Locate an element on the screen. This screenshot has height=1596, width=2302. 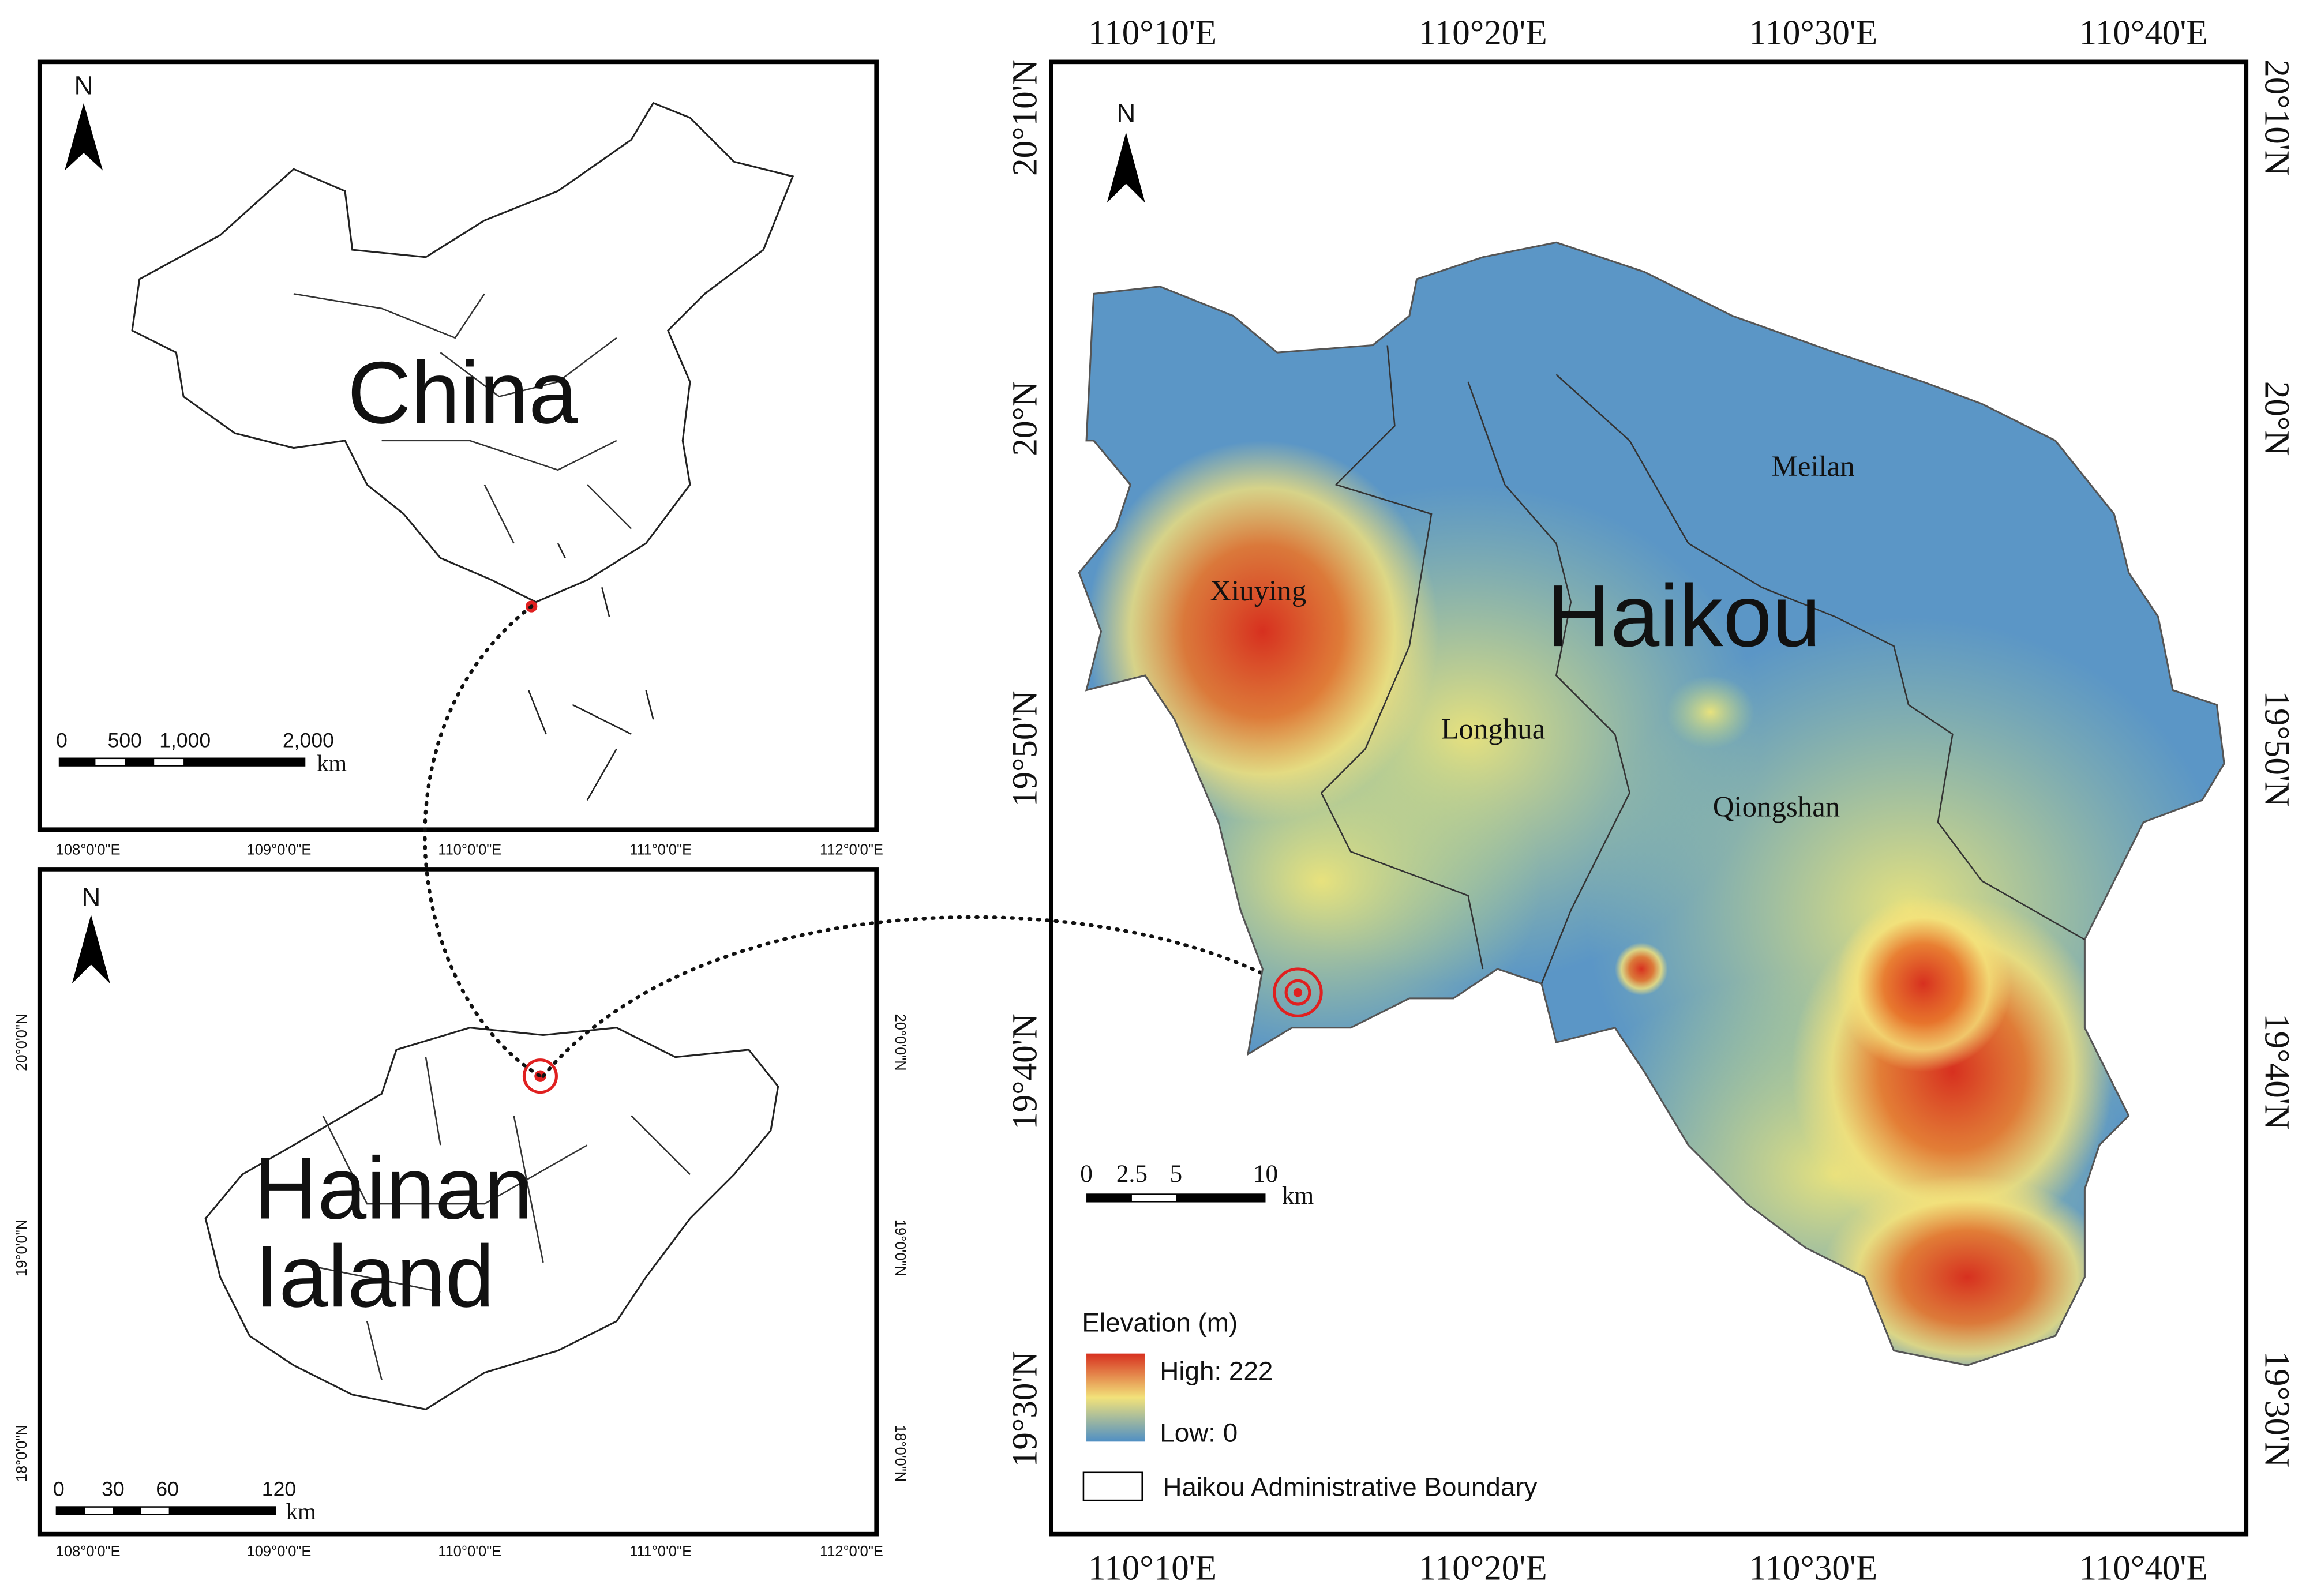
hainan-outline is located at coordinates (491, 1218).